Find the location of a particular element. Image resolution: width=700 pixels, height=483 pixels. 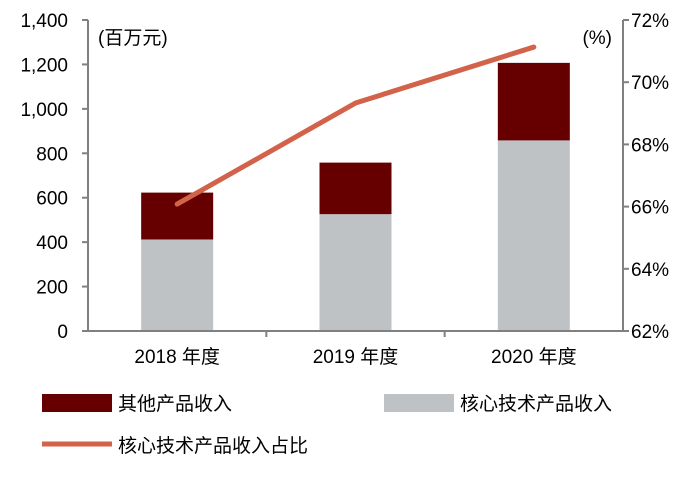

legend: 其他产品收入 核心技术产品收入 核心技术产品收入占比 is located at coordinates (327, 425).